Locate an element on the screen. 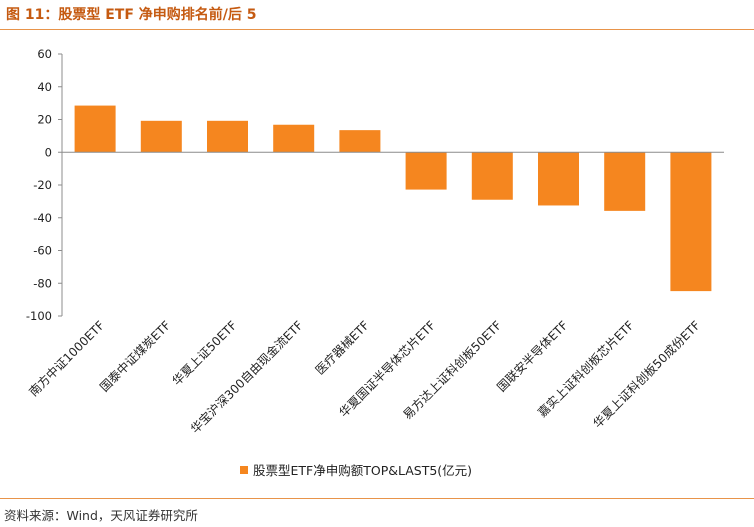  x-tick-label: 华夏上证科创板50成份ETF is located at coordinates (647, 374).